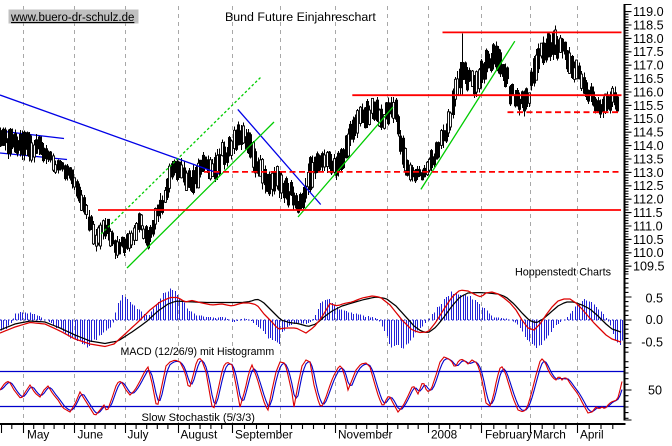 Image resolution: width=672 pixels, height=446 pixels. I want to click on svg-text: 116.0, so click(648, 92).